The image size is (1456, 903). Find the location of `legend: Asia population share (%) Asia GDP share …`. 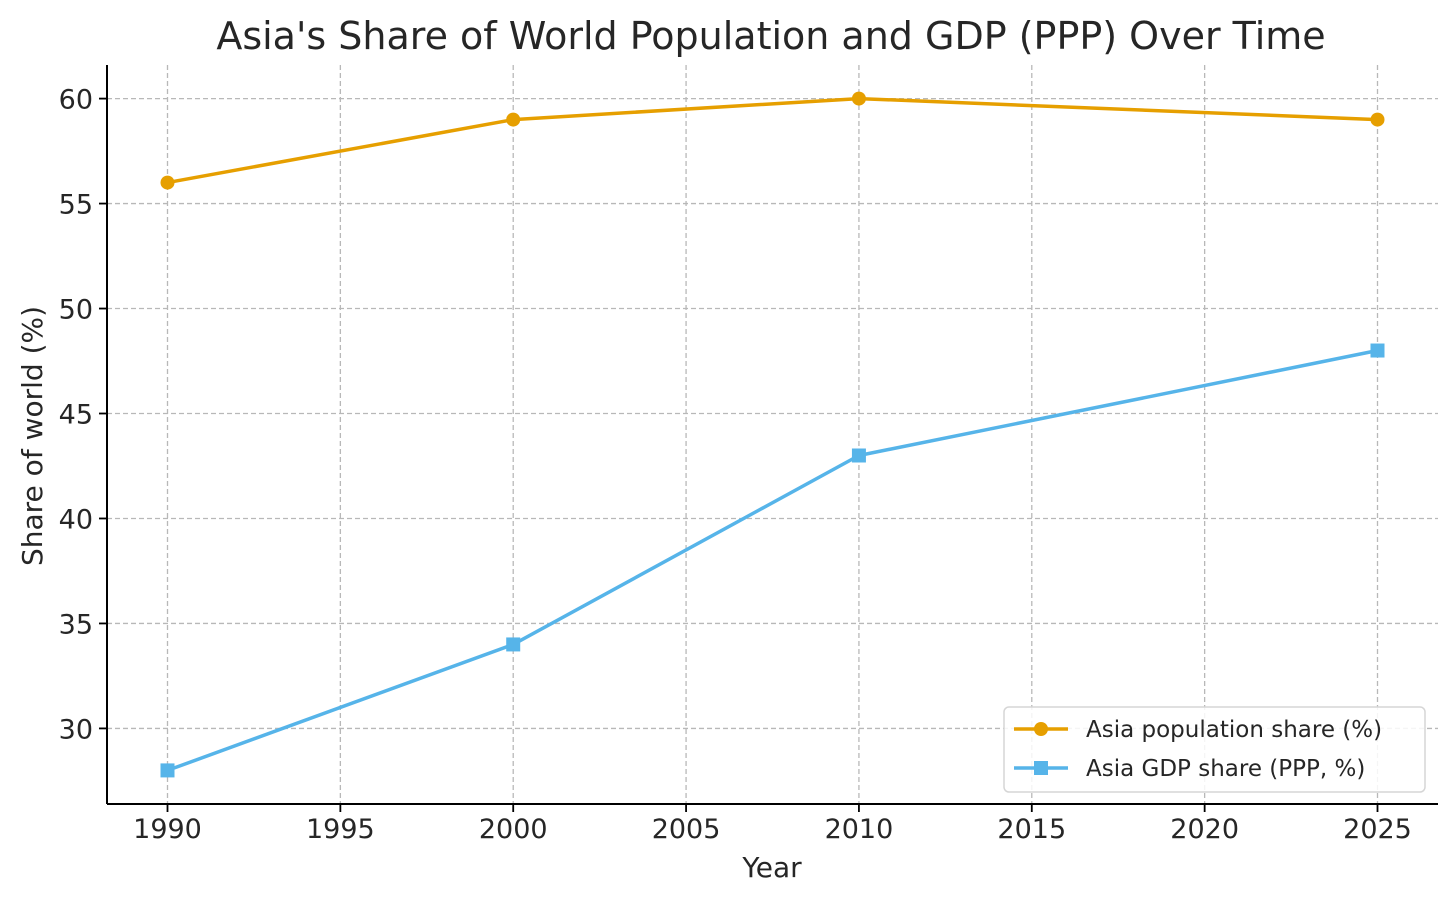

legend: Asia population share (%) Asia GDP share … is located at coordinates (1214, 749).